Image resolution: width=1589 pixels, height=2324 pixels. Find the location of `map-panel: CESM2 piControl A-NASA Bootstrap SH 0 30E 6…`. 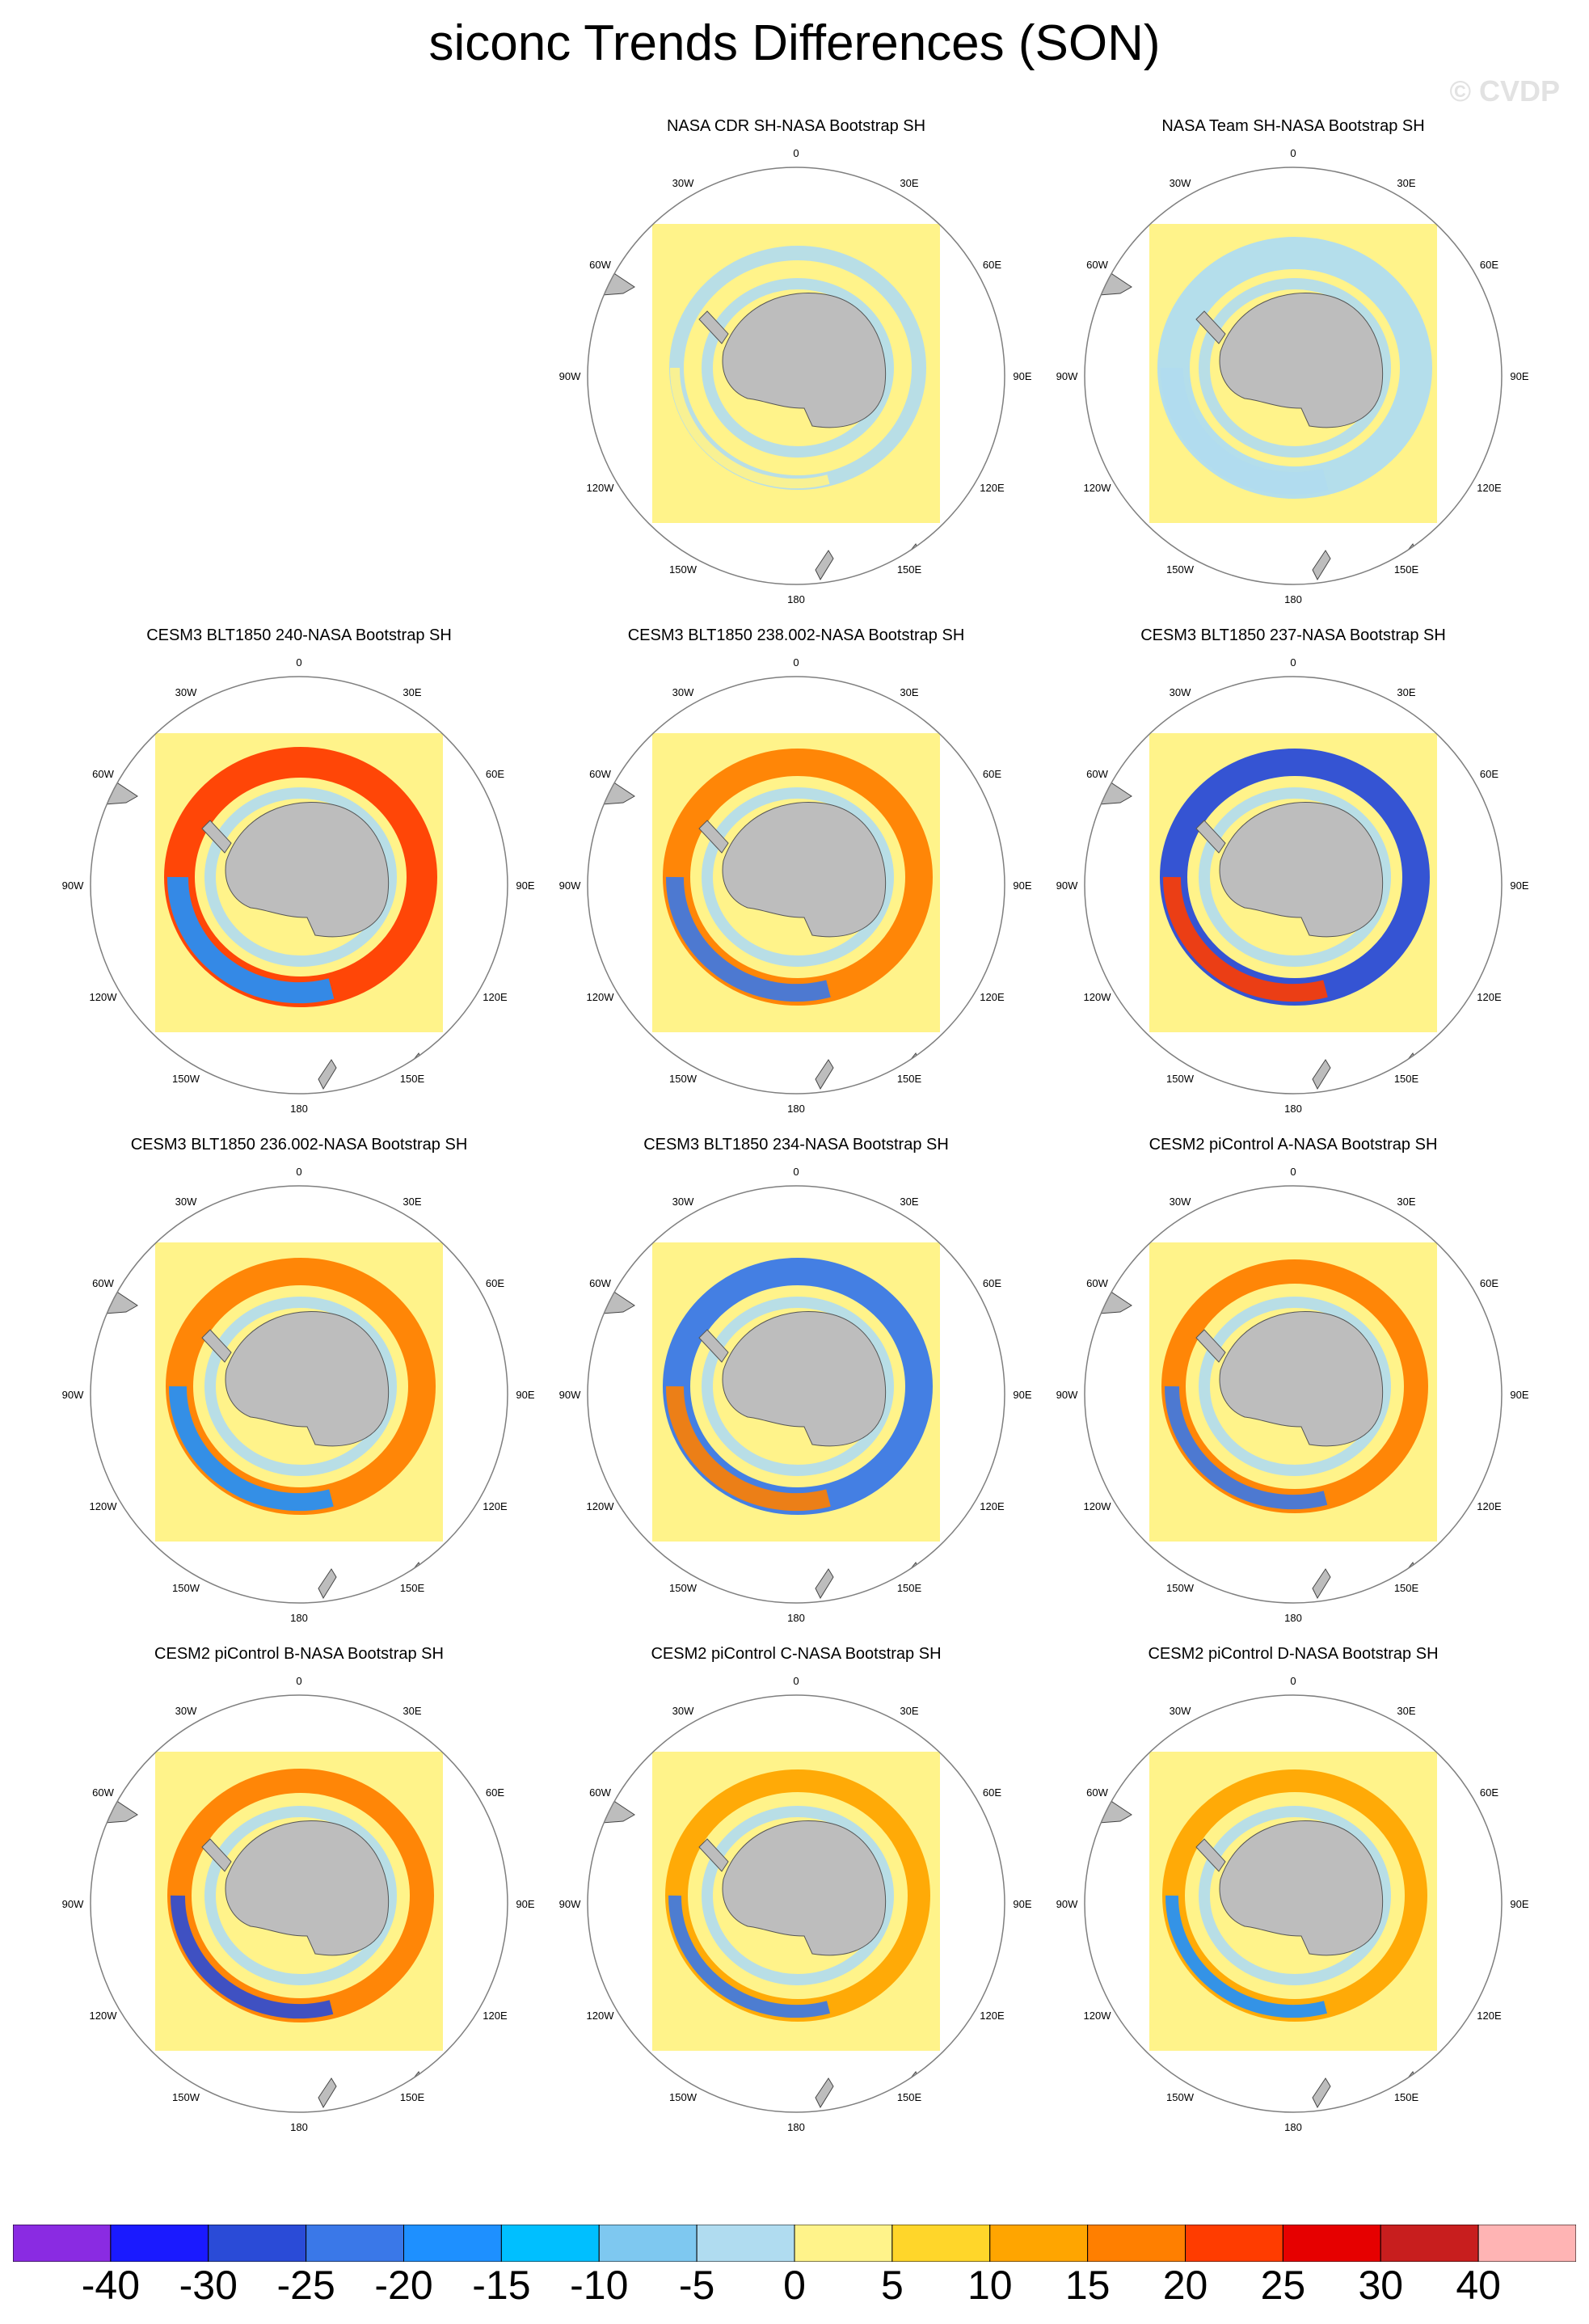

map-panel: CESM2 piControl A-NASA Bootstrap SH 0 30E 6… is located at coordinates (1293, 1390).